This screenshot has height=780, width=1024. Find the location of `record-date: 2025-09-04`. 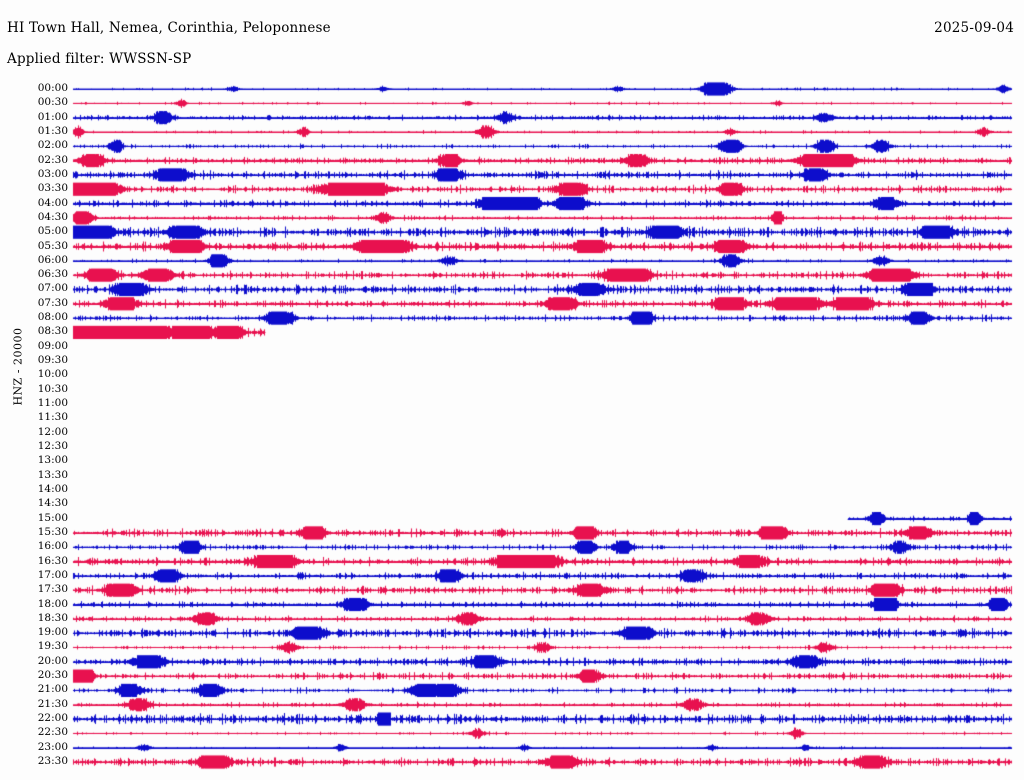

record-date: 2025-09-04 is located at coordinates (974, 28).